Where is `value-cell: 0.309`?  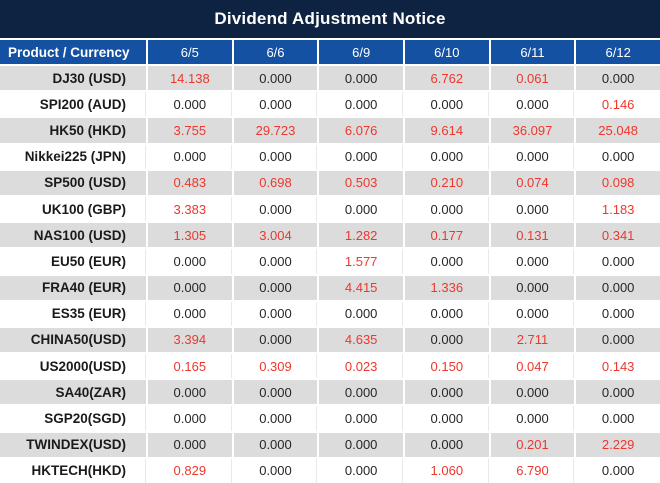 value-cell: 0.309 is located at coordinates (275, 366).